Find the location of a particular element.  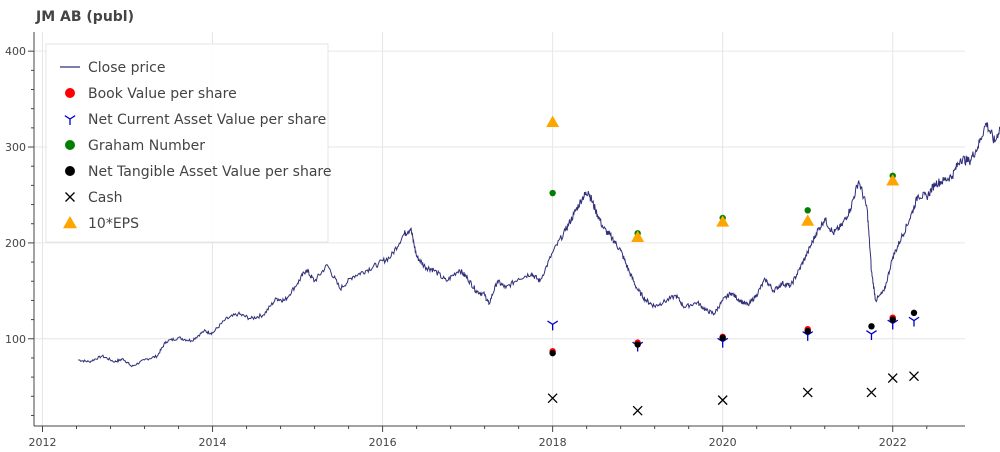

legend-item-net-current-asset-value-per-share: Net Current Asset Value per share is located at coordinates (195, 120).